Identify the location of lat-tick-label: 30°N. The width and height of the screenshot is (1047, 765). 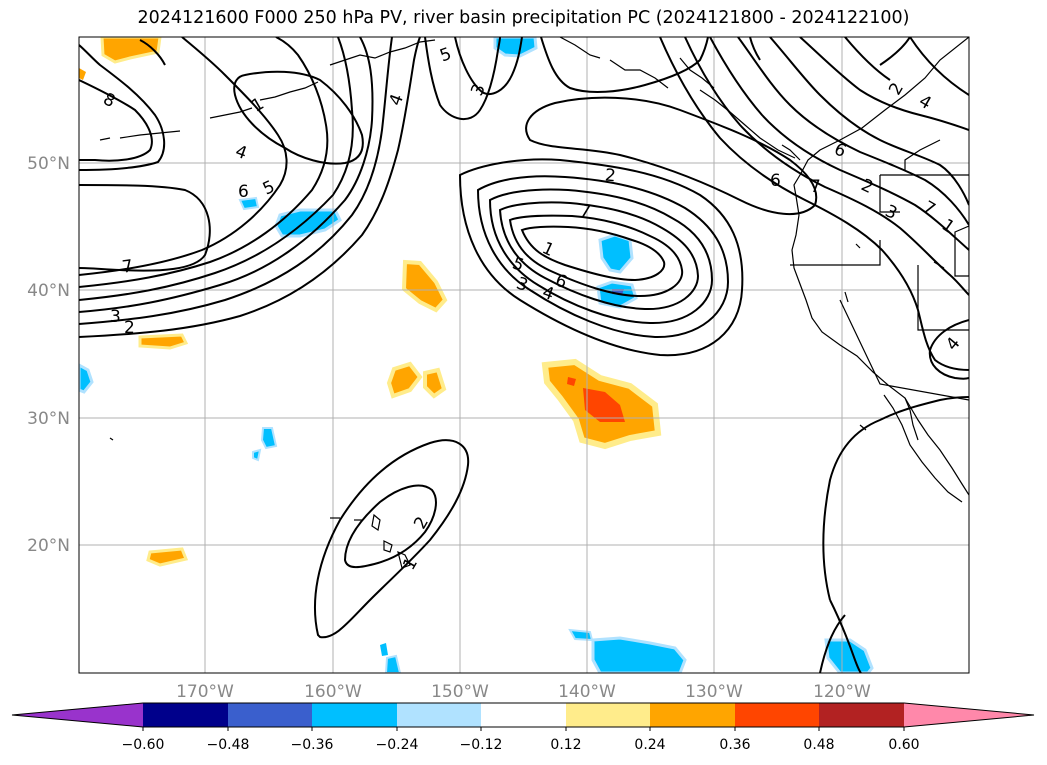
(48, 419).